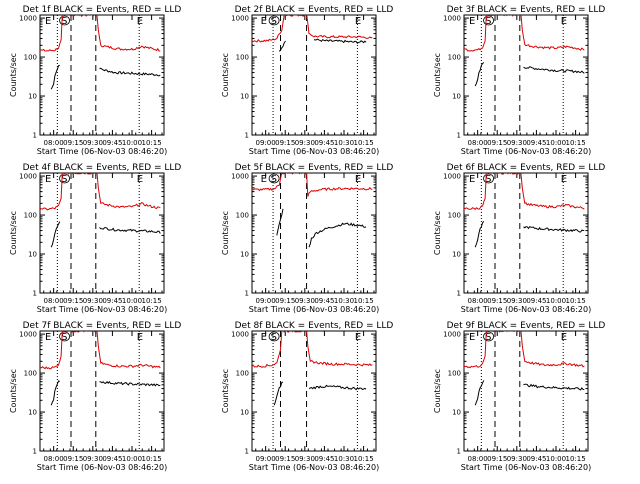 The image size is (640, 484). What do you see at coordinates (102, 10) in the screenshot?
I see `chart-title: Det 1f BLACK = Events, RED = LLD` at bounding box center [102, 10].